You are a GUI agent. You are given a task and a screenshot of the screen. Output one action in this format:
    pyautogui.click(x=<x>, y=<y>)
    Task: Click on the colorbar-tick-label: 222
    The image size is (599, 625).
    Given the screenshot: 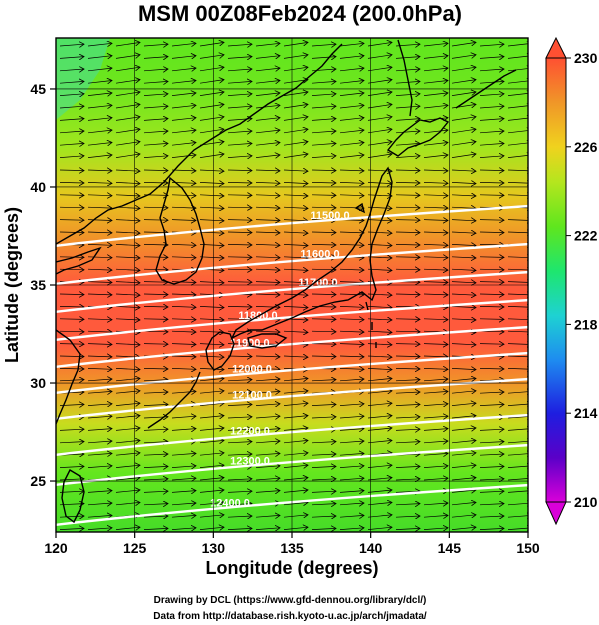 What is the action you would take?
    pyautogui.click(x=586, y=236)
    